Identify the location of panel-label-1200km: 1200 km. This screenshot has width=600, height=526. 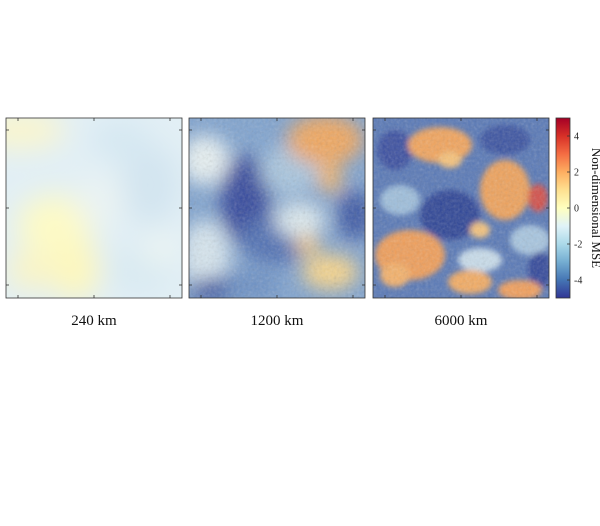
(277, 321).